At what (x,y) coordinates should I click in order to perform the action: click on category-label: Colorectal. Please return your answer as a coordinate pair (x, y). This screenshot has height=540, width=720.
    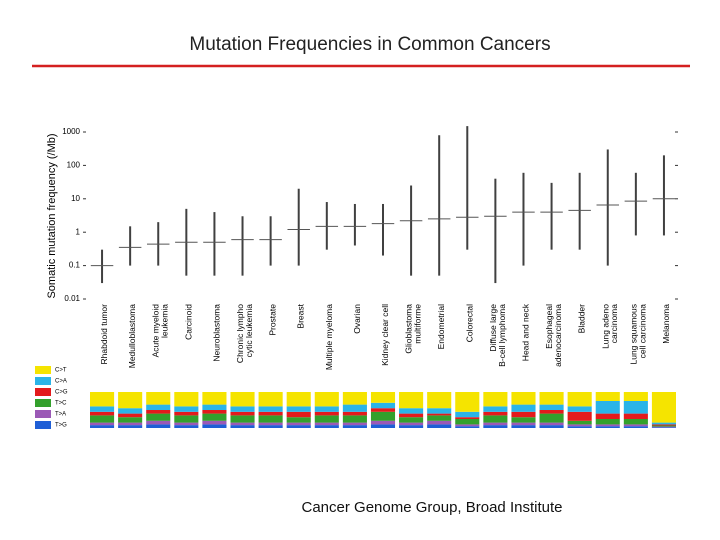
    Looking at the image, I should click on (470, 323).